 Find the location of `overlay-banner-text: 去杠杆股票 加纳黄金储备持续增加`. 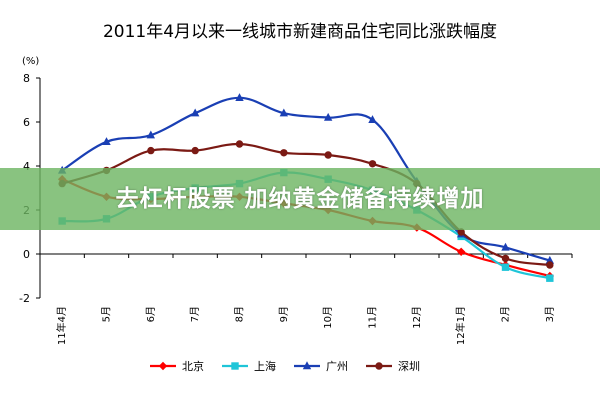

overlay-banner-text: 去杠杆股票 加纳黄金储备持续增加 is located at coordinates (300, 199).